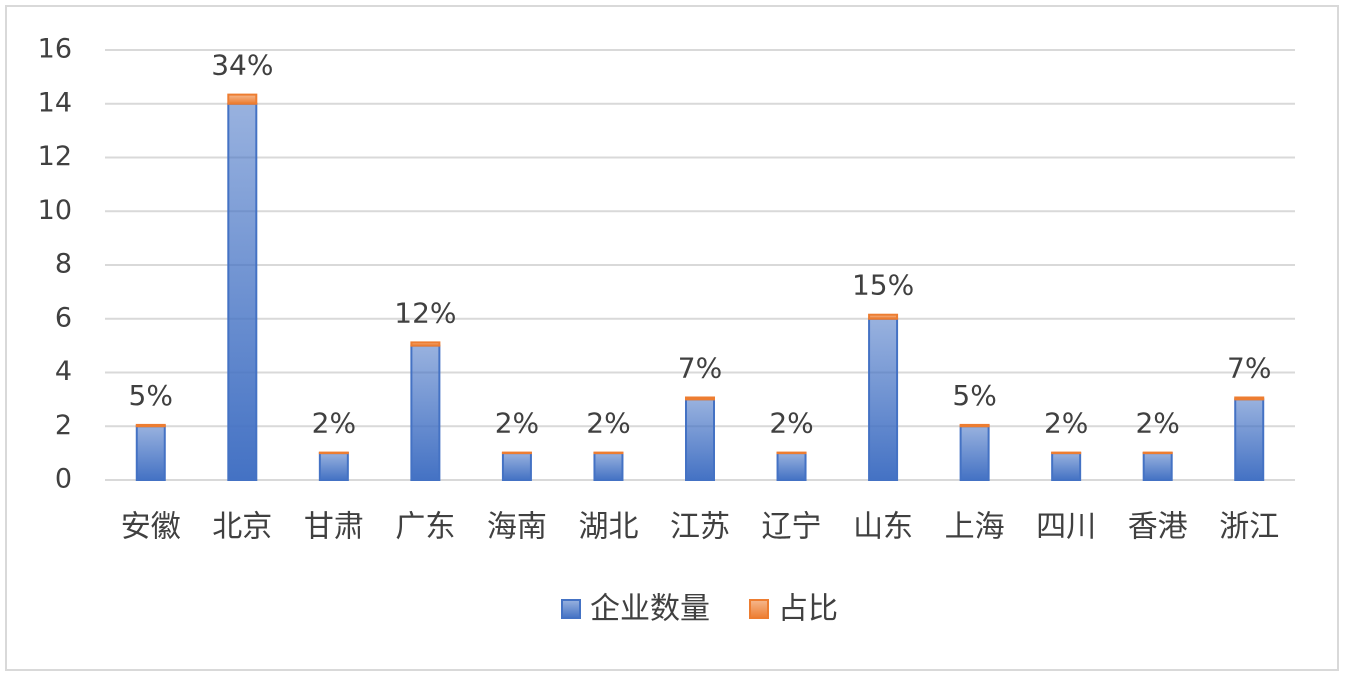 The image size is (1346, 680). Describe the element at coordinates (425, 312) in the screenshot. I see `data-label: 12%` at that location.